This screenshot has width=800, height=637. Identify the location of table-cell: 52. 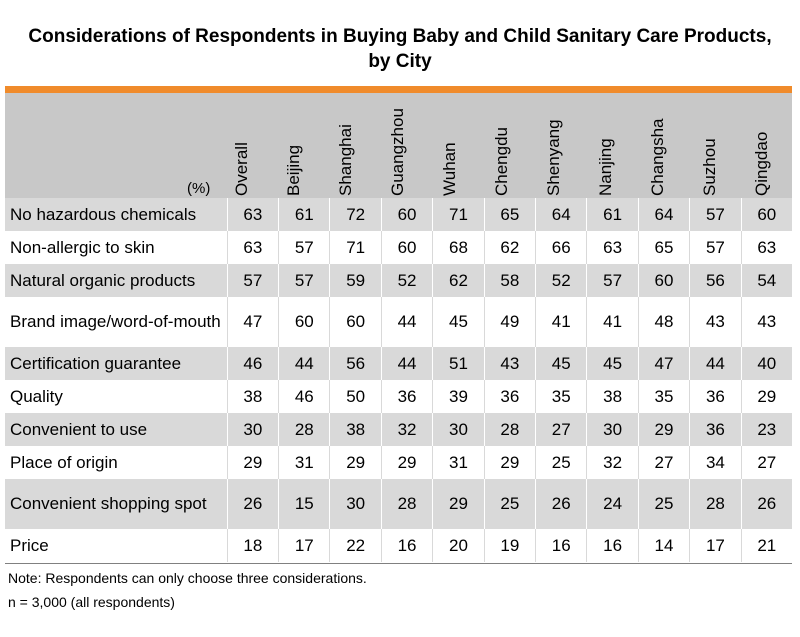
(407, 280).